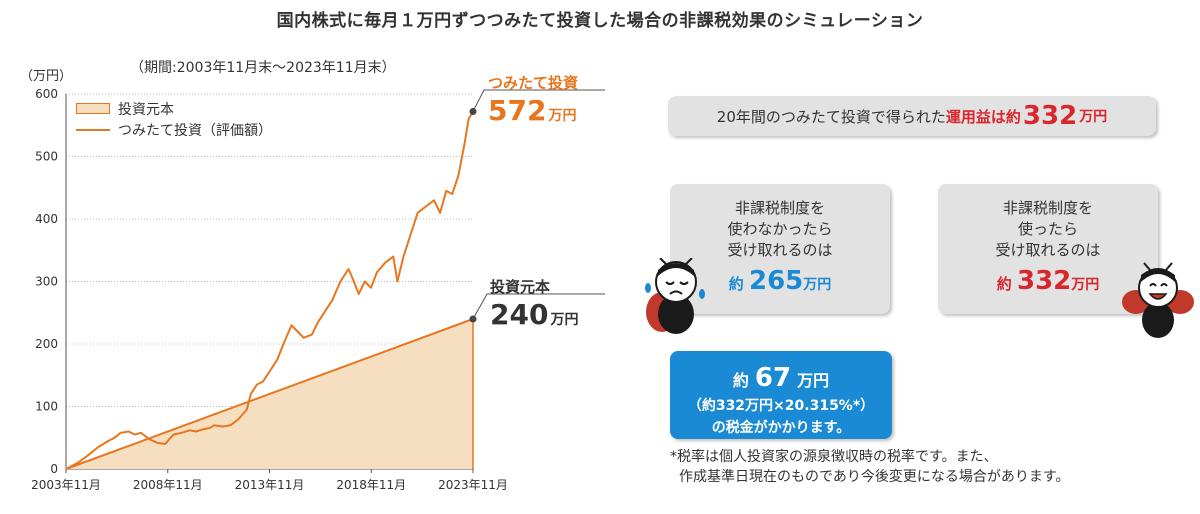 The height and width of the screenshot is (514, 1200). I want to click on profit-summary-bubble: 20年間のつみたて投資で得られた 運用益は約 332 万円, so click(912, 116).